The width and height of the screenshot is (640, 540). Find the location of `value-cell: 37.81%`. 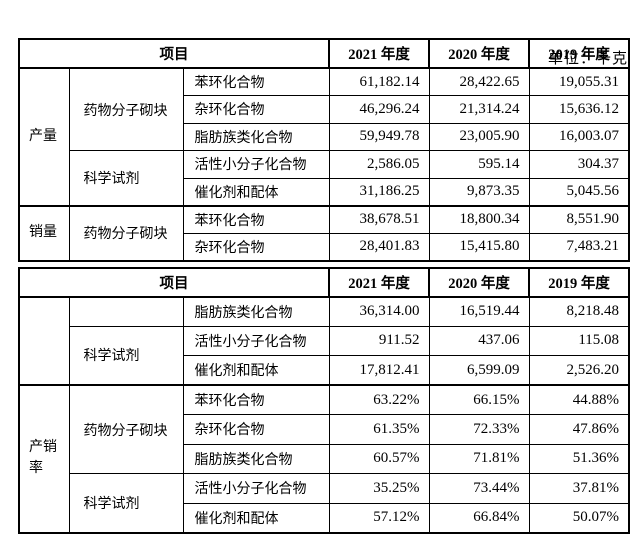

value-cell: 37.81% is located at coordinates (579, 488).